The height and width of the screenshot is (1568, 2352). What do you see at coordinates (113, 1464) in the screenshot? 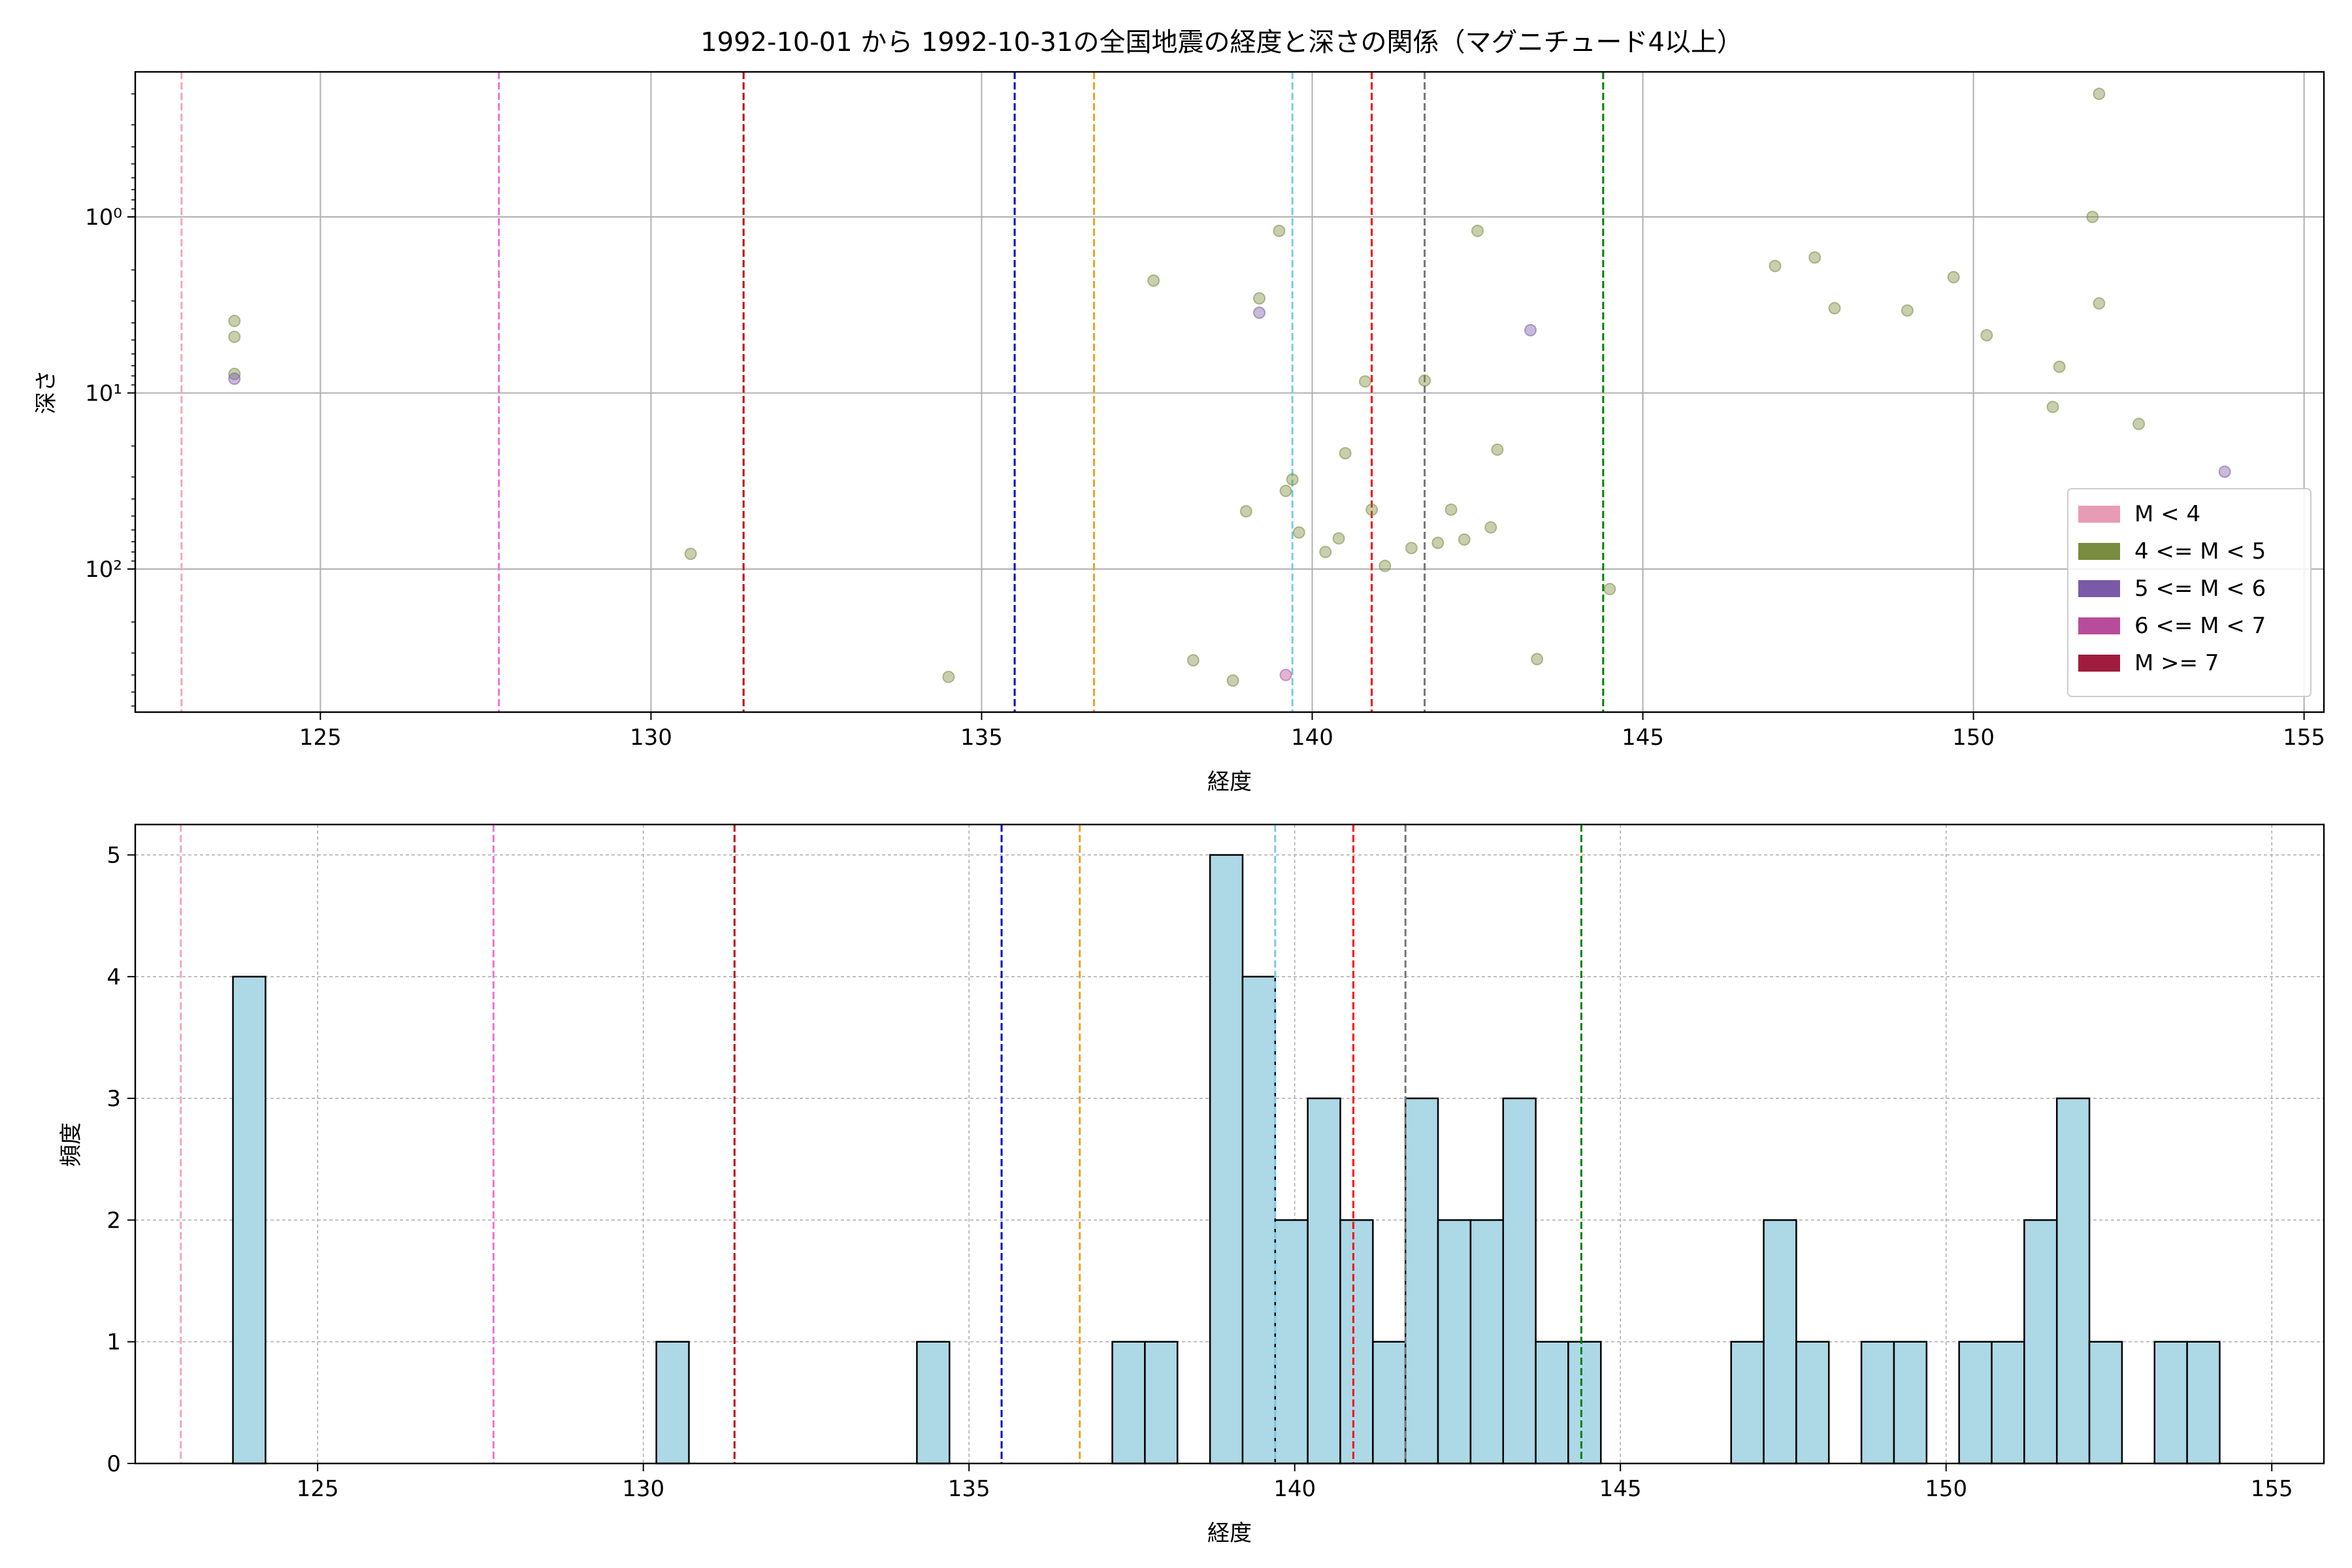
I see `histogram-y-tick-label: 0` at bounding box center [113, 1464].